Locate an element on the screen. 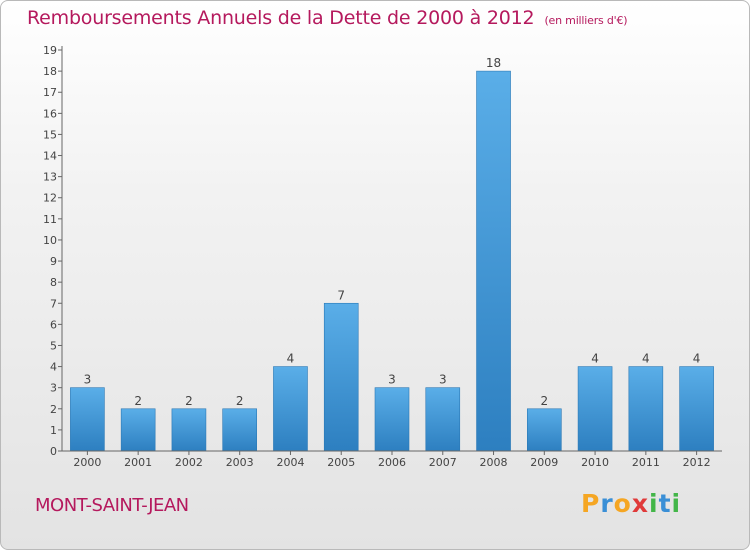  x-tick-label: 2011 is located at coordinates (646, 462).